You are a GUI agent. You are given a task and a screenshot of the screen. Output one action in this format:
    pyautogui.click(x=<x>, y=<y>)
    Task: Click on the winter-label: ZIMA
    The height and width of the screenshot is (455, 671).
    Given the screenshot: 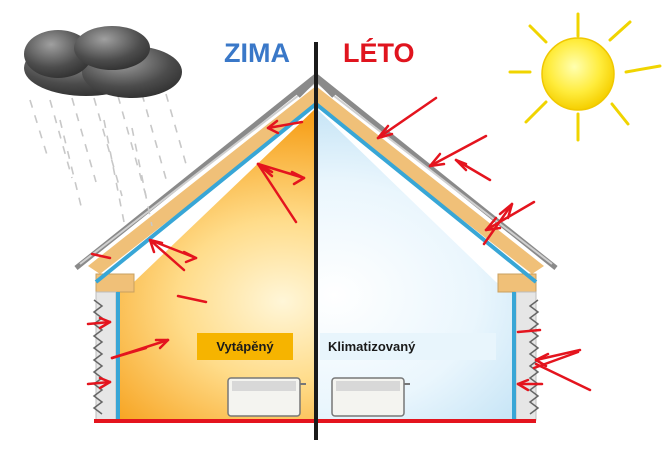 What is the action you would take?
    pyautogui.click(x=257, y=53)
    